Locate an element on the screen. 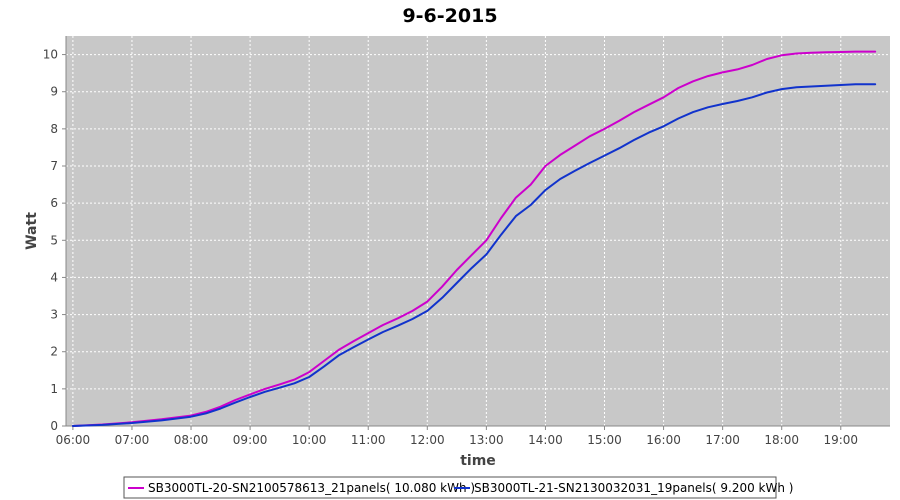 This screenshot has height=500, width=900. y-tick-label: 5 is located at coordinates (54, 240).